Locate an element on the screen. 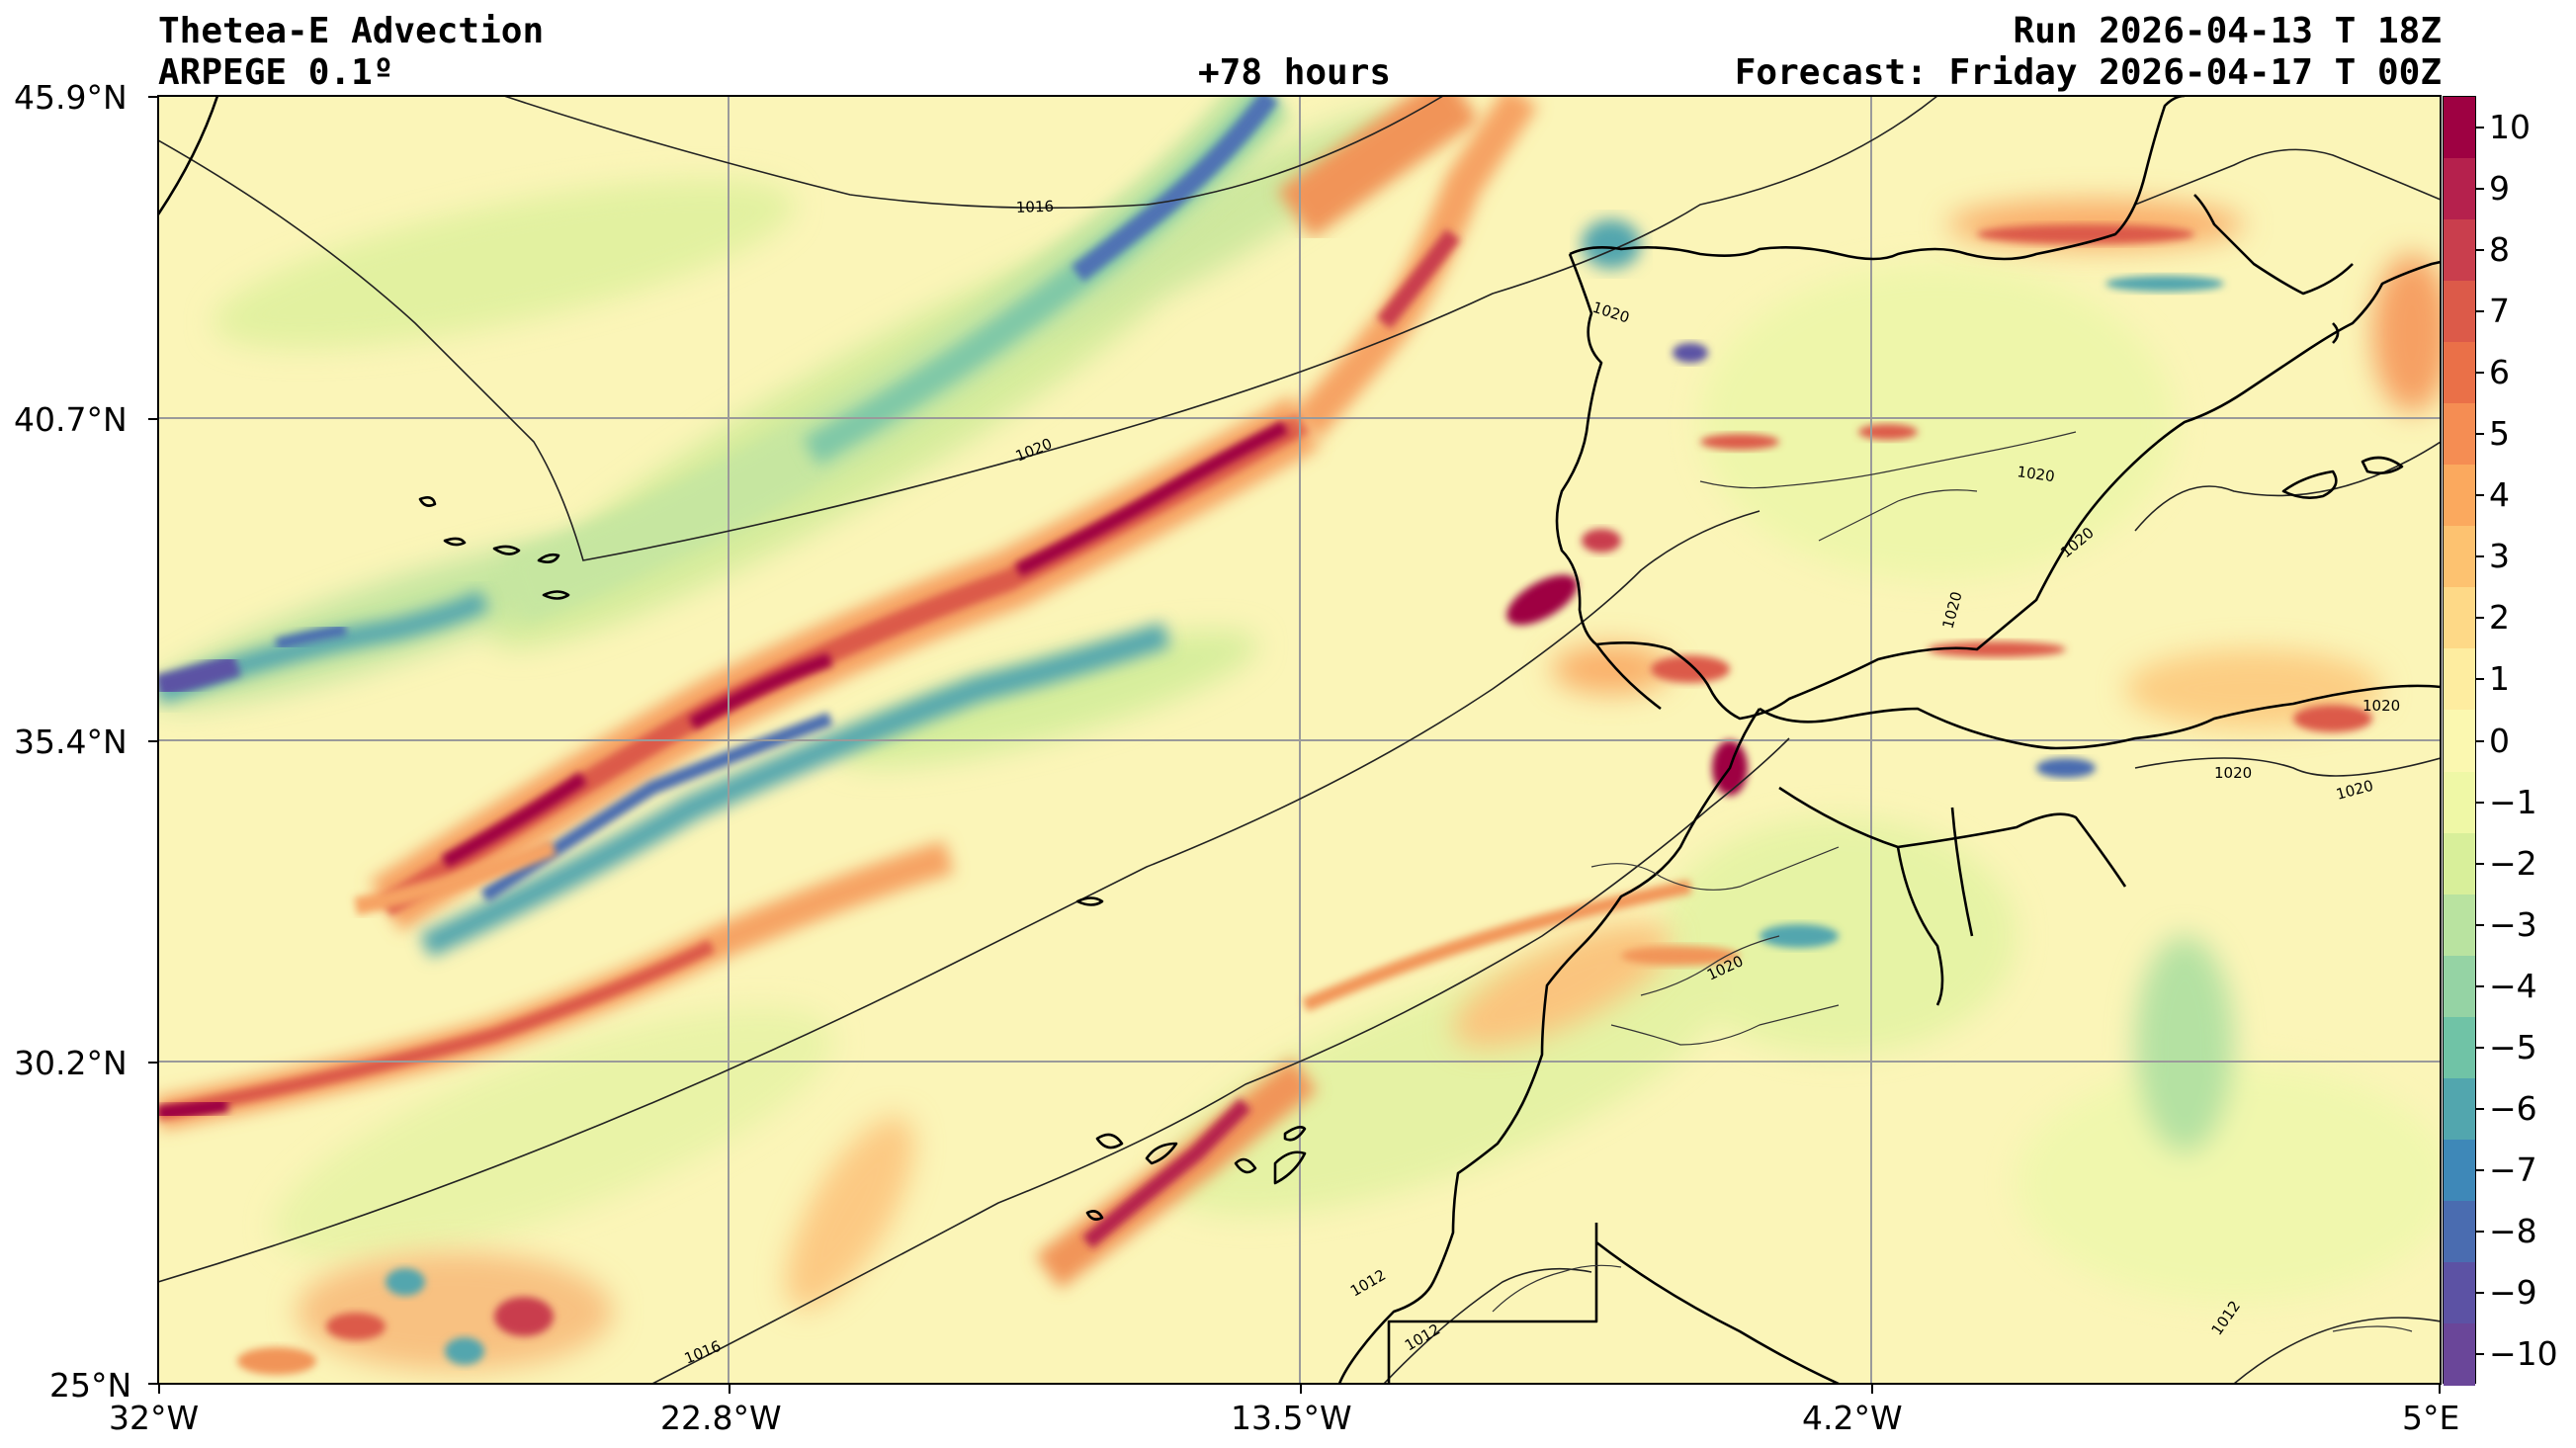  colorbar-label: 3 is located at coordinates (2499, 556).